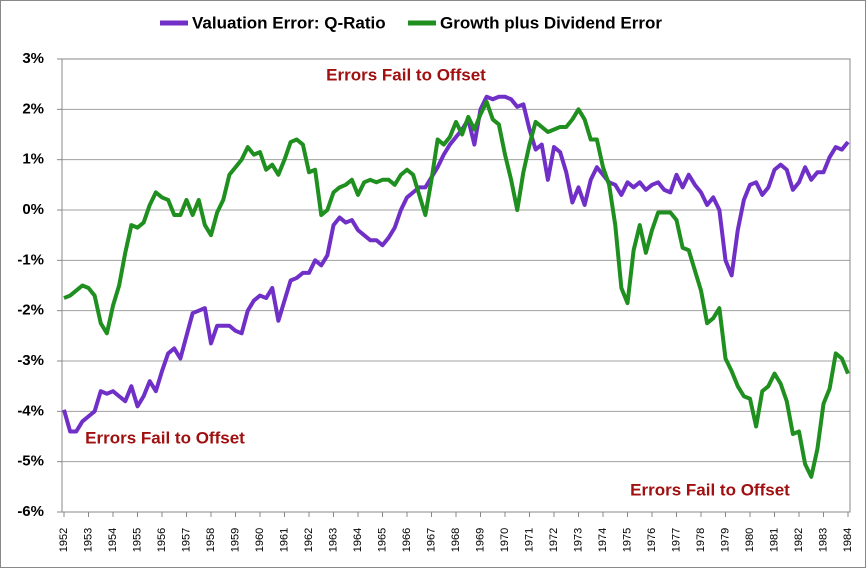 The image size is (866, 568). Describe the element at coordinates (30, 259) in the screenshot. I see `y-tick-label: -1%` at that location.